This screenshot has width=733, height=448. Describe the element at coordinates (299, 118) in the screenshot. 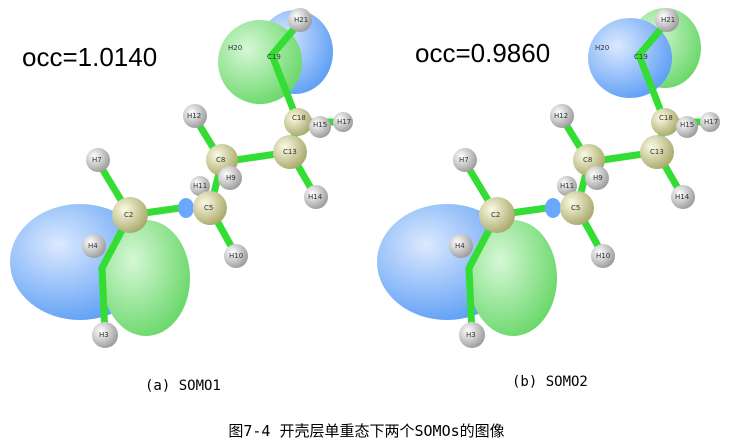

I see `atom-label-c18: C18` at that location.